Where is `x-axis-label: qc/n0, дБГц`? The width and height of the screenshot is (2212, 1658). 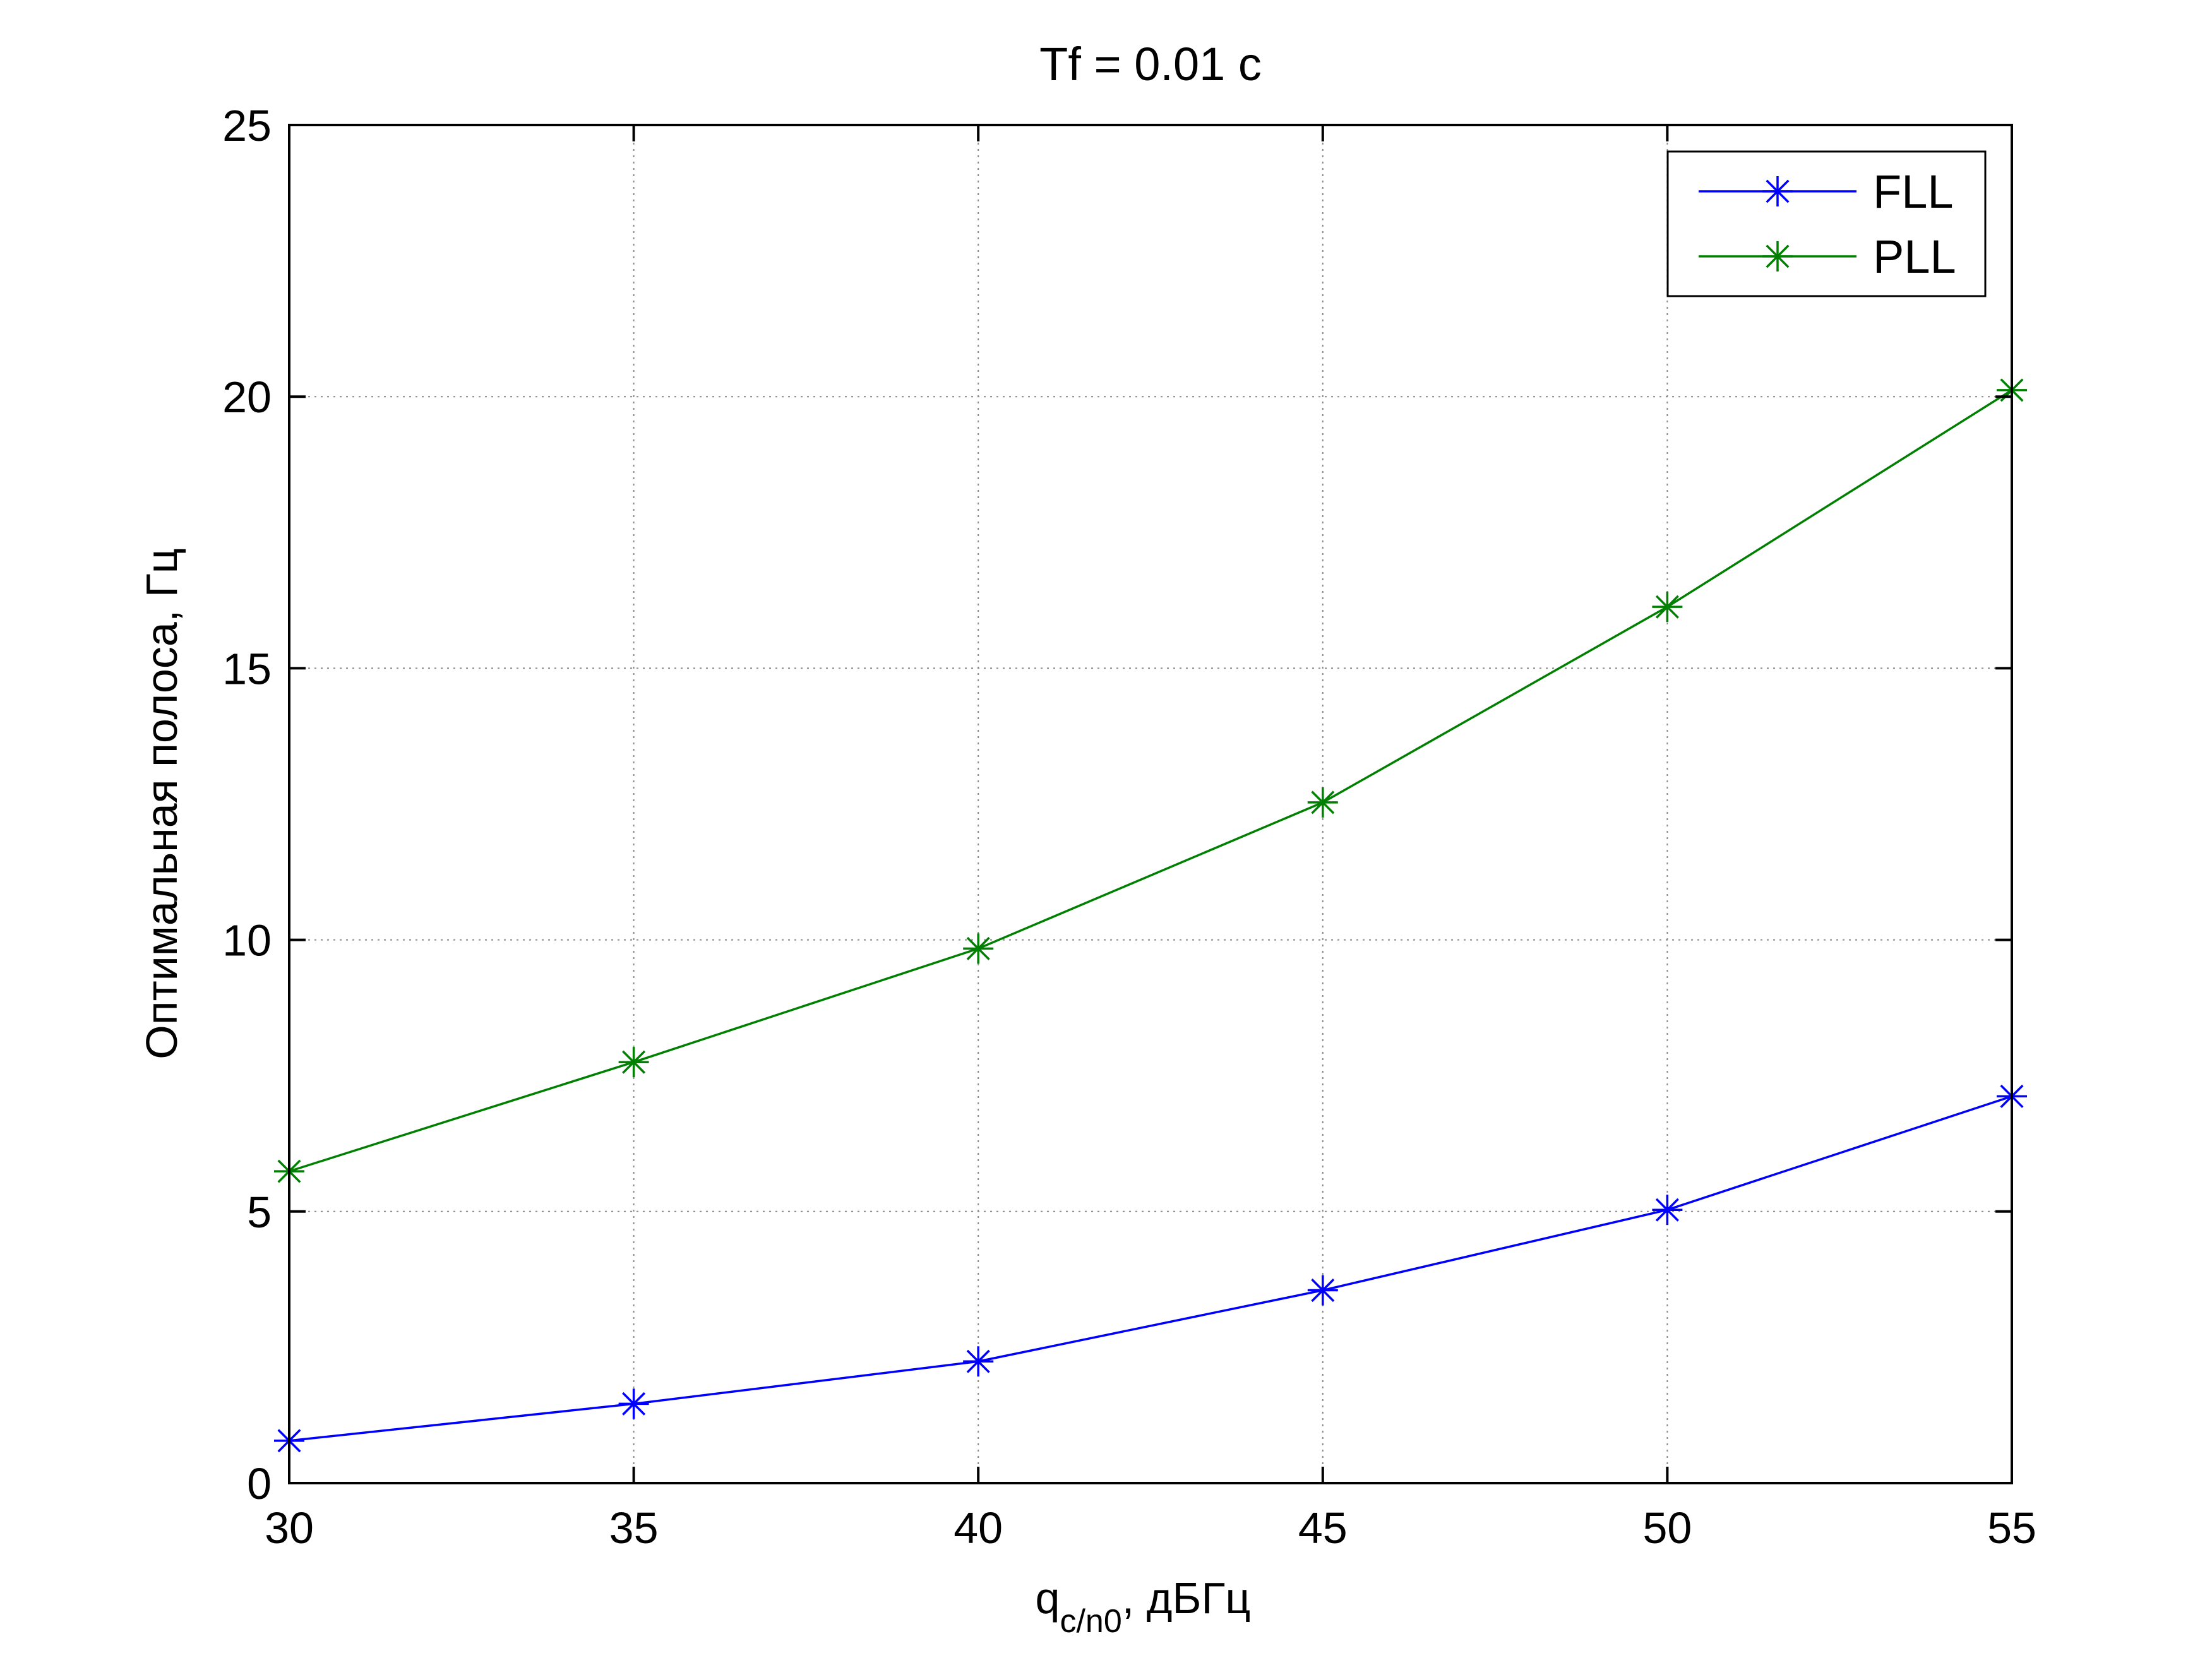
x-axis-label: qc/n0, дБГц is located at coordinates (1143, 1606).